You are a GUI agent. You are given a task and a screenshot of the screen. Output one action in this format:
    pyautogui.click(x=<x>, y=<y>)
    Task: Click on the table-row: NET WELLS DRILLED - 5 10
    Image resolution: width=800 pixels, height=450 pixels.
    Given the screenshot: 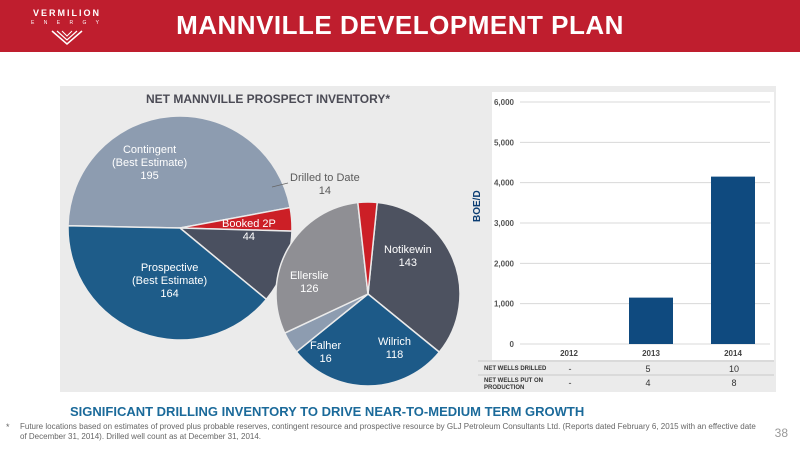 What is the action you would take?
    pyautogui.click(x=626, y=369)
    